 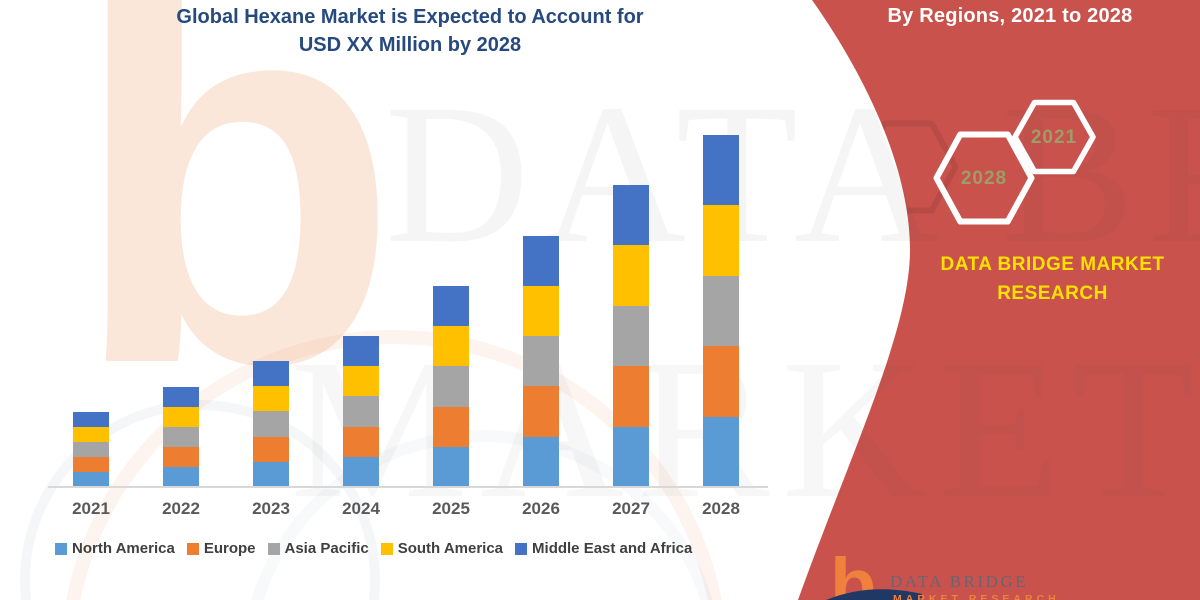 What do you see at coordinates (451, 306) in the screenshot?
I see `bar-segment-middle-east-and-africa-2025` at bounding box center [451, 306].